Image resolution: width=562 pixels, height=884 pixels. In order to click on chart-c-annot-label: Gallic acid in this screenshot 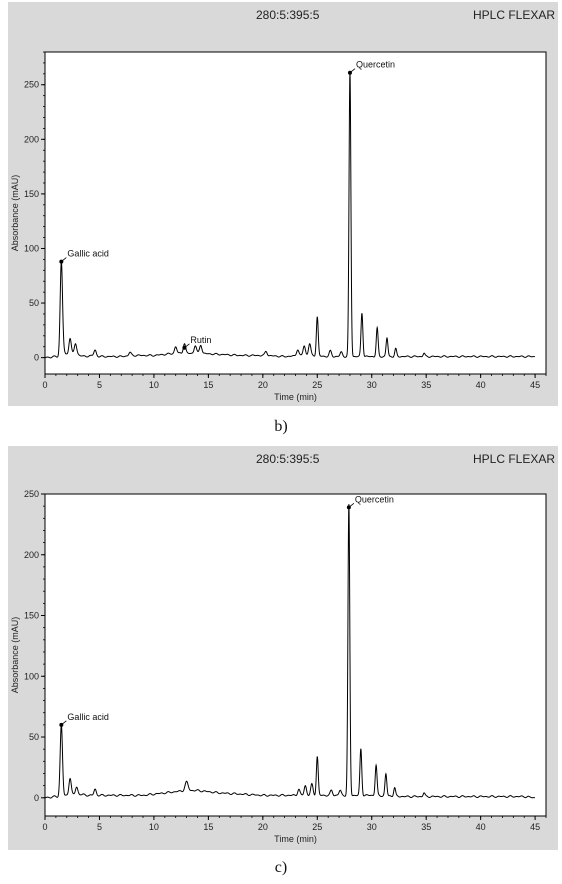, I will do `click(88, 717)`.